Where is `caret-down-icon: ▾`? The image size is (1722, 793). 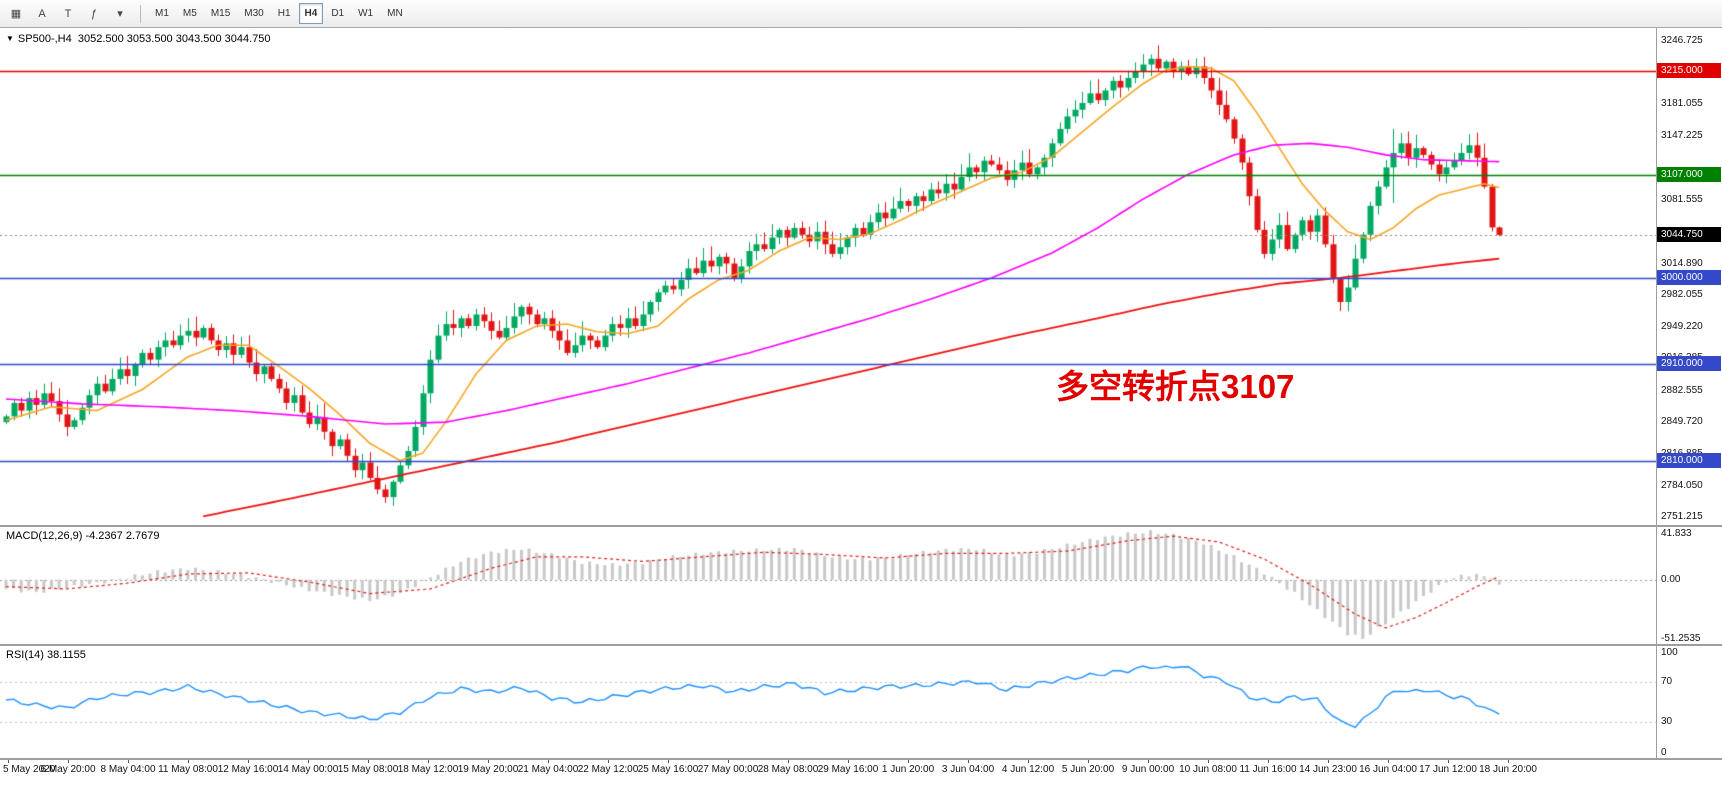
caret-down-icon: ▾ is located at coordinates (120, 14).